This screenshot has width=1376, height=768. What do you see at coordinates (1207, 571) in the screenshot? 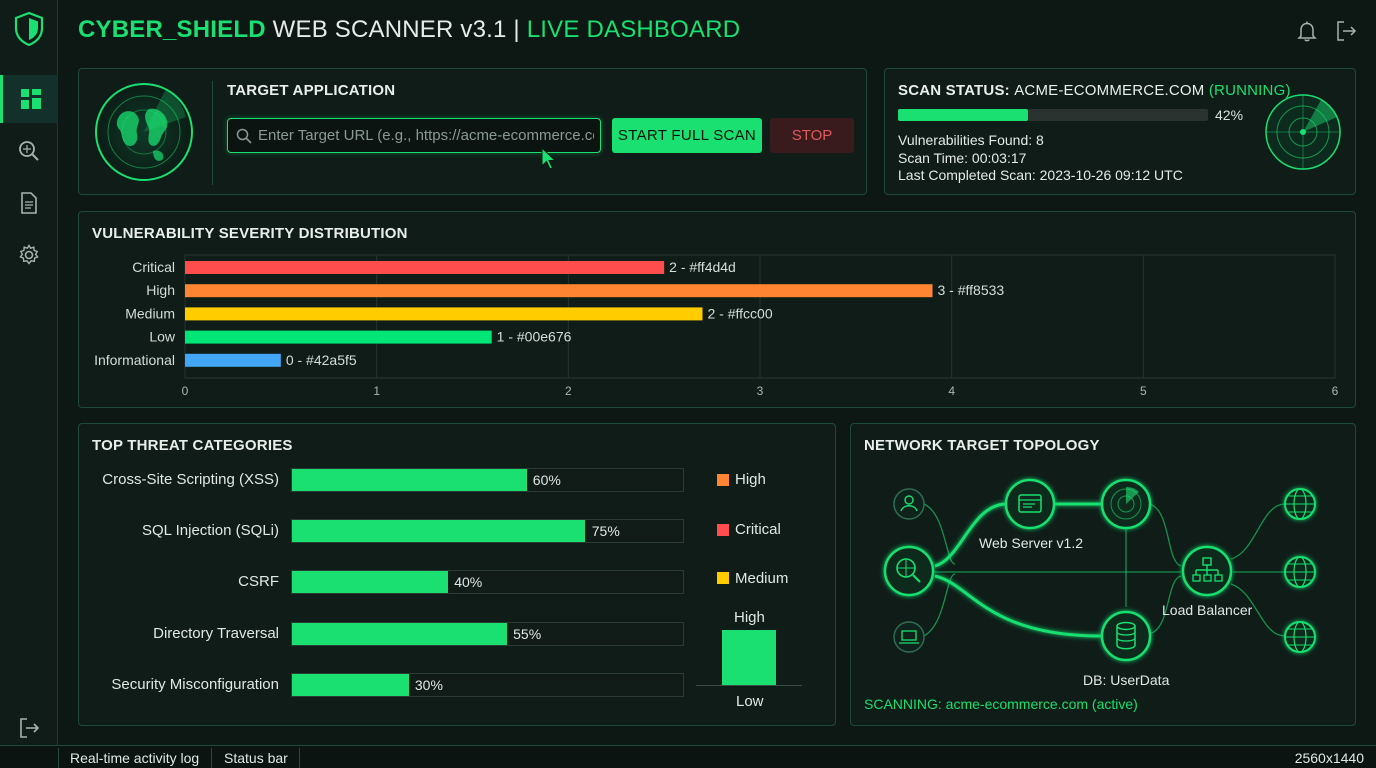
I see `load-balancer-node` at bounding box center [1207, 571].